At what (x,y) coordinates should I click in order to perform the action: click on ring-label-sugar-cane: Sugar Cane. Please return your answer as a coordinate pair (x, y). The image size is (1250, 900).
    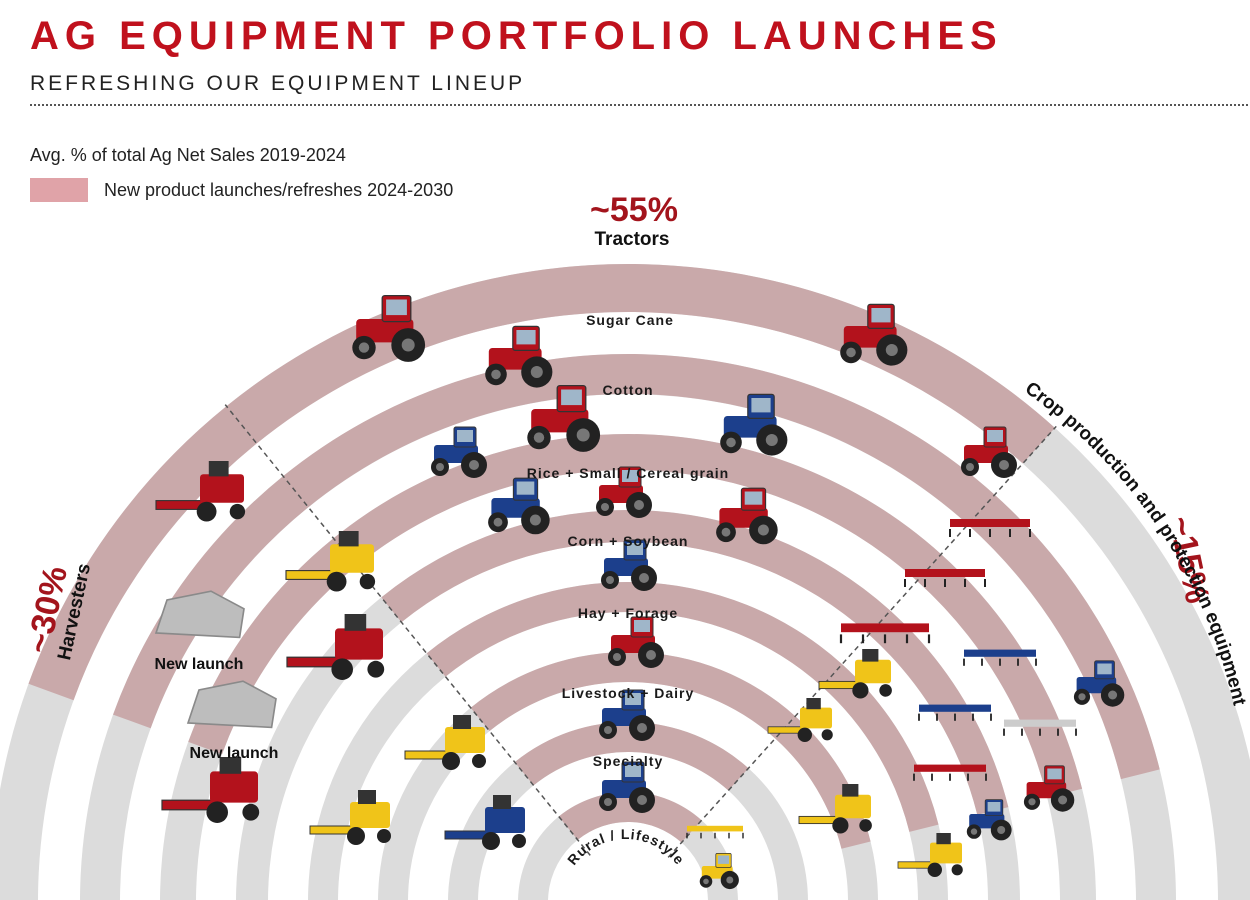
    Looking at the image, I should click on (630, 320).